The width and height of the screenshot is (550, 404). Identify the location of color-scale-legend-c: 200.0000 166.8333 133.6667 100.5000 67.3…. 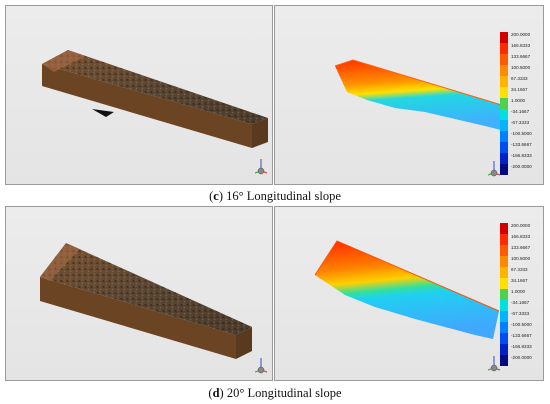
(521, 103).